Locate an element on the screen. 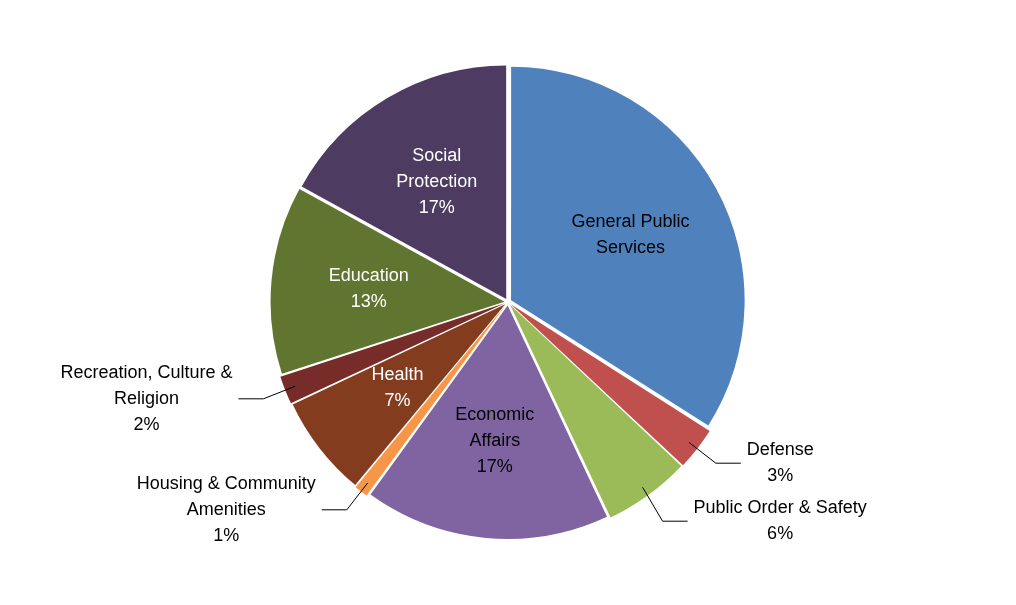 The width and height of the screenshot is (1016, 605). slice-label: Recreation, Culture & Religion is located at coordinates (146, 384).